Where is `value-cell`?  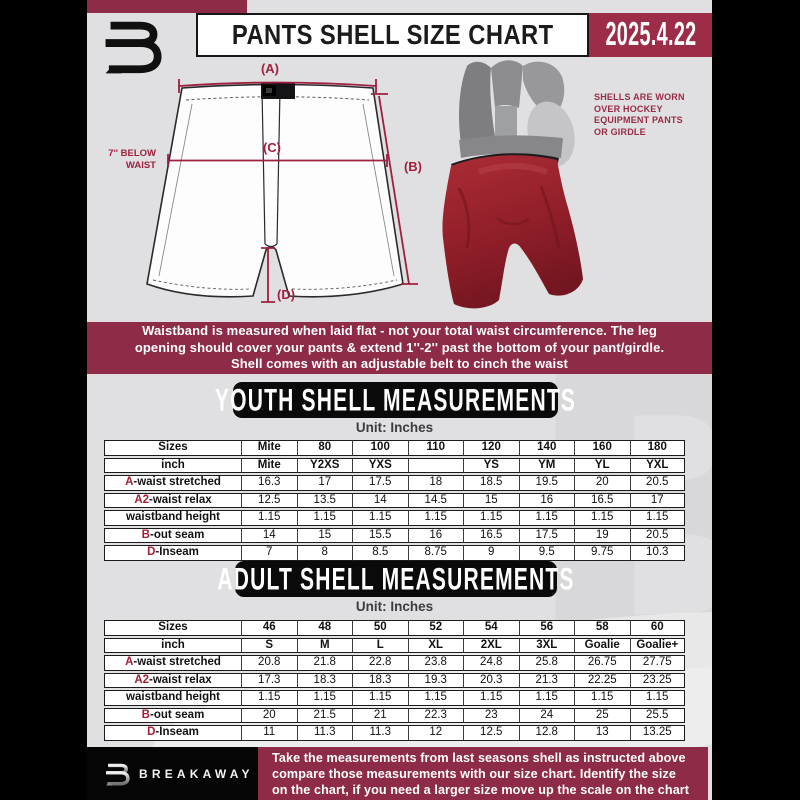 value-cell is located at coordinates (435, 465).